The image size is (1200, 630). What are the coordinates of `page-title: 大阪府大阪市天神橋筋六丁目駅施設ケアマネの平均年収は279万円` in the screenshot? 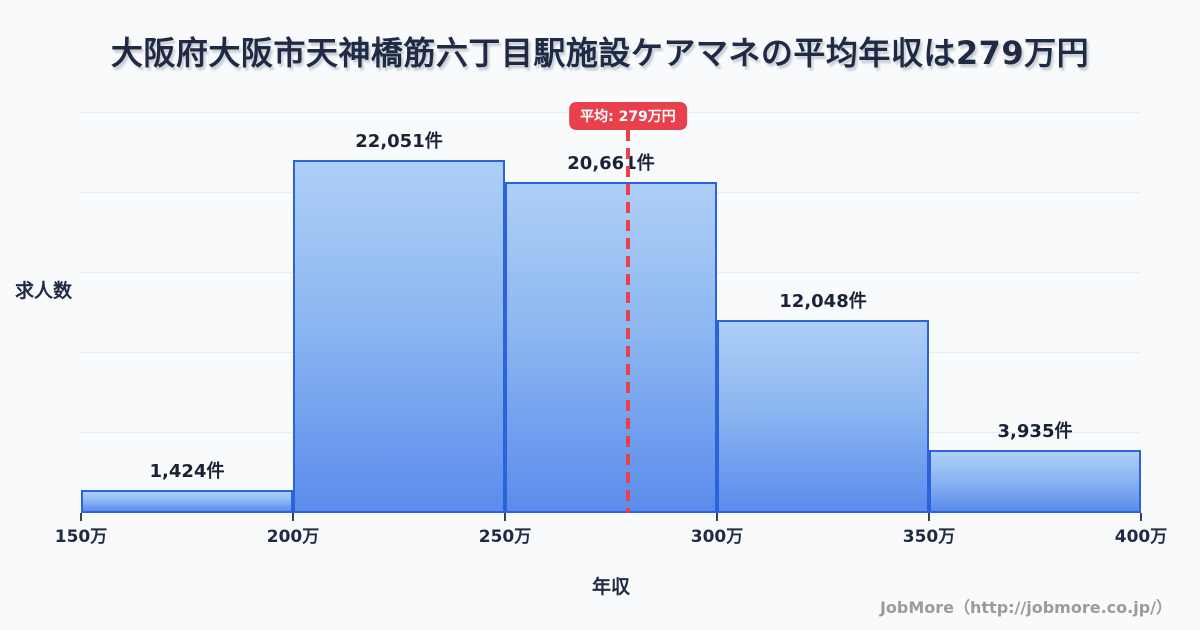 It's located at (600, 53).